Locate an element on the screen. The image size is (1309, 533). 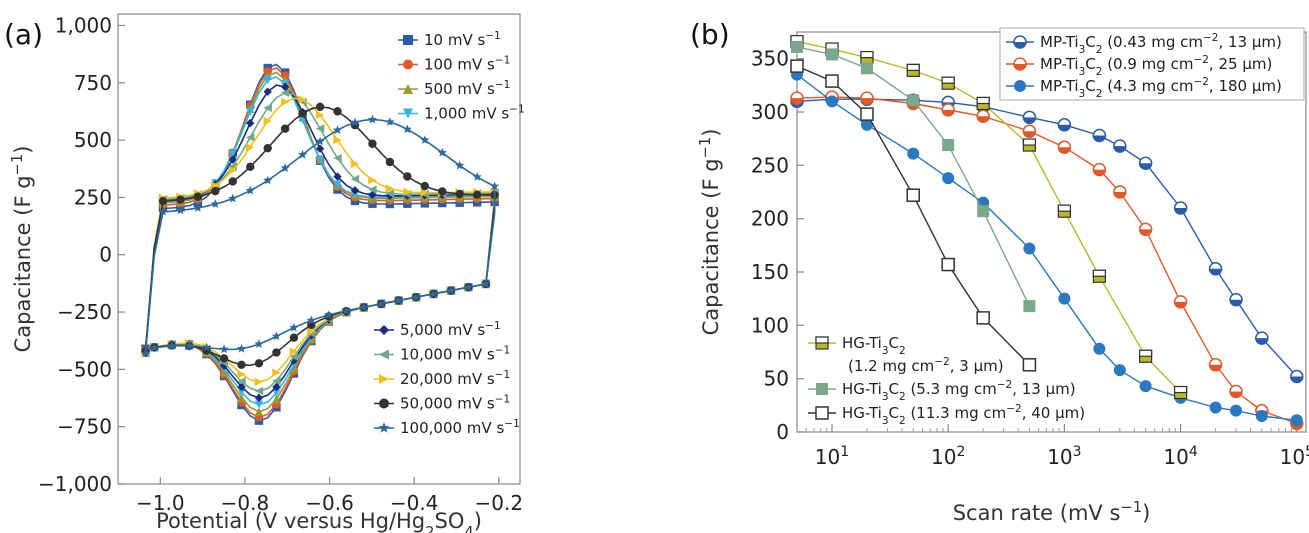
panel-a-series is located at coordinates (320, 236).